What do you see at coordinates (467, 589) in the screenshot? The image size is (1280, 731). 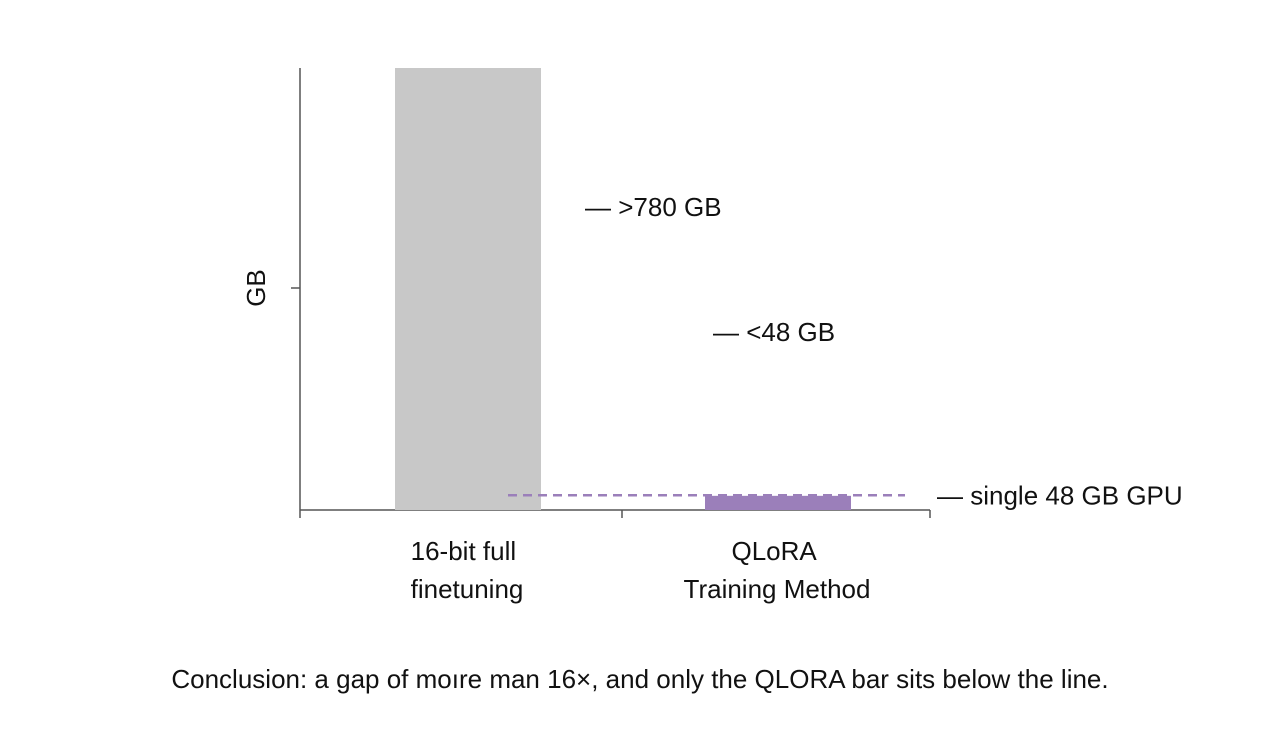 I see `category-label-line: finetuning` at bounding box center [467, 589].